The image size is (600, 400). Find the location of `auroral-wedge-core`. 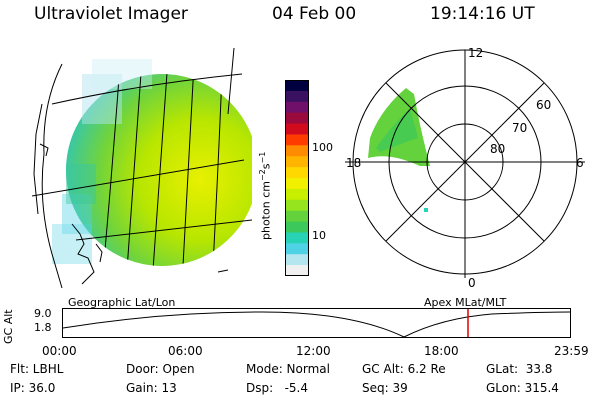

auroral-wedge-core is located at coordinates (397, 130).